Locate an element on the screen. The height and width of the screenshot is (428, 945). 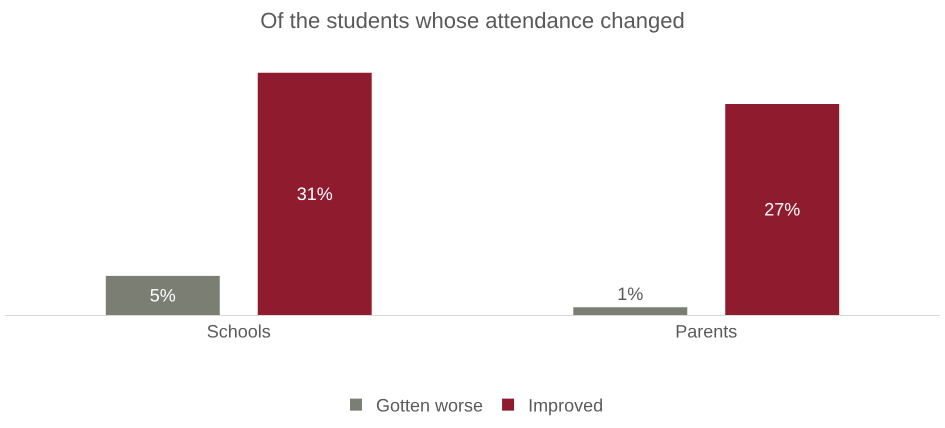
chart-title: Of the students whose attendance changed is located at coordinates (472, 21).